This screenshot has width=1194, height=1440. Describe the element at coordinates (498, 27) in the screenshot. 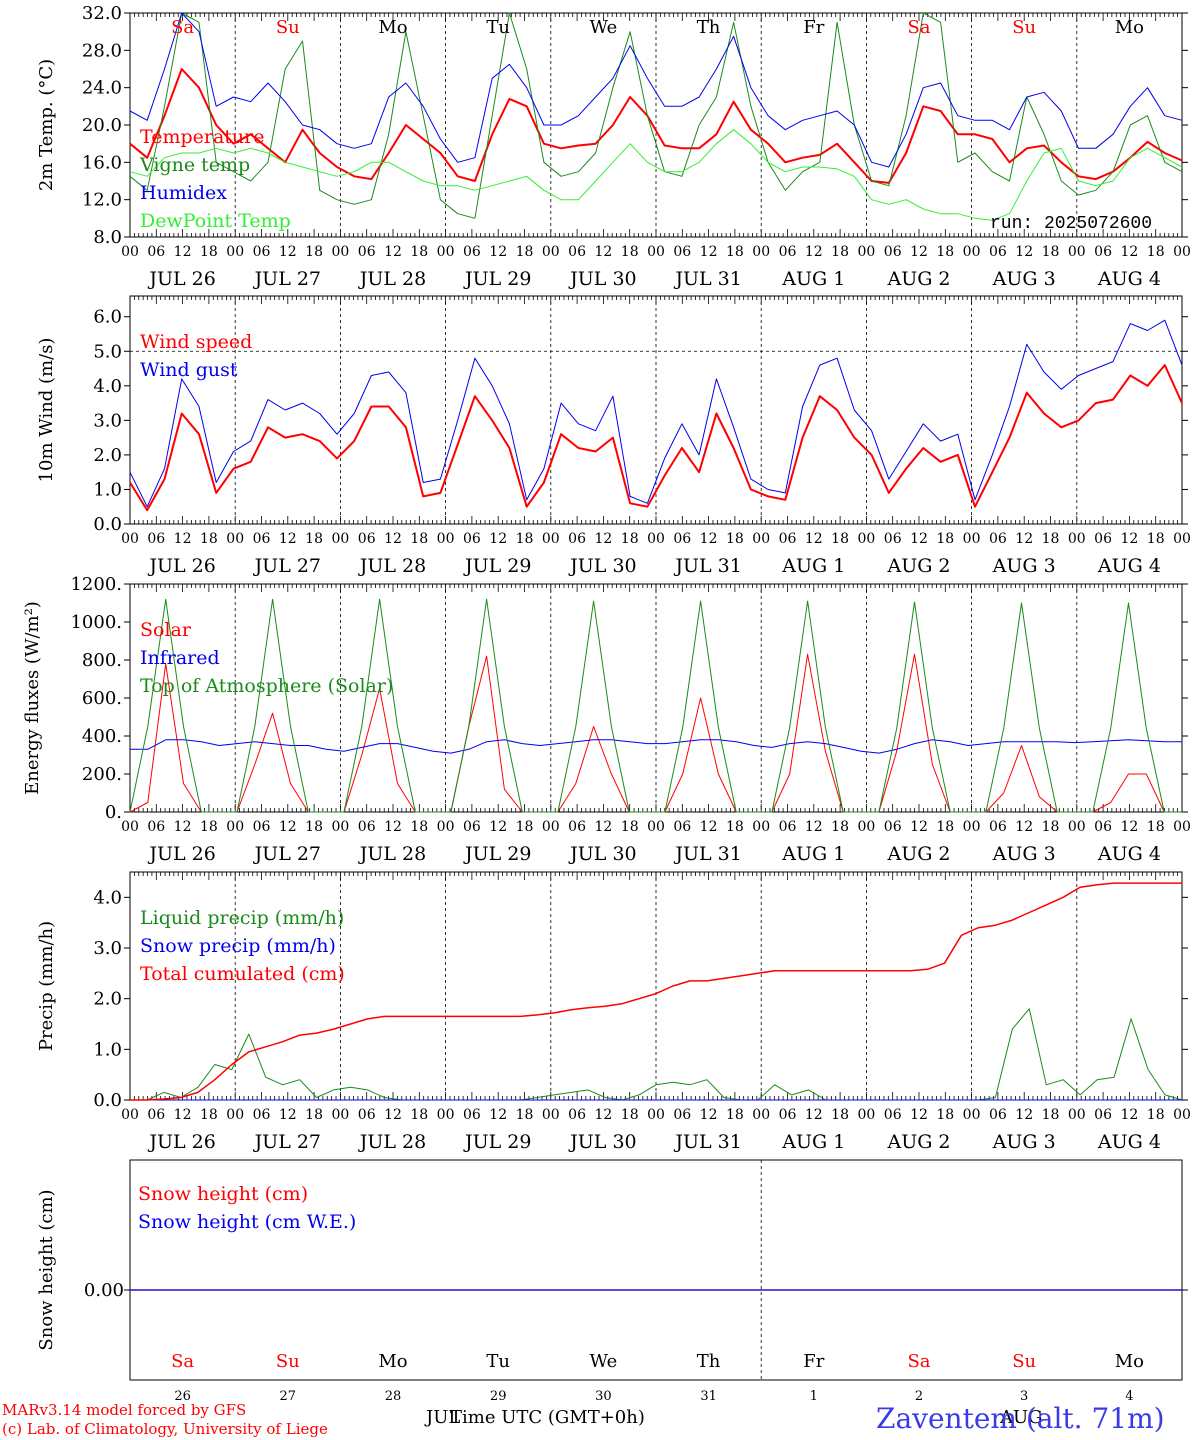

I see `weekday-label: Tu` at that location.